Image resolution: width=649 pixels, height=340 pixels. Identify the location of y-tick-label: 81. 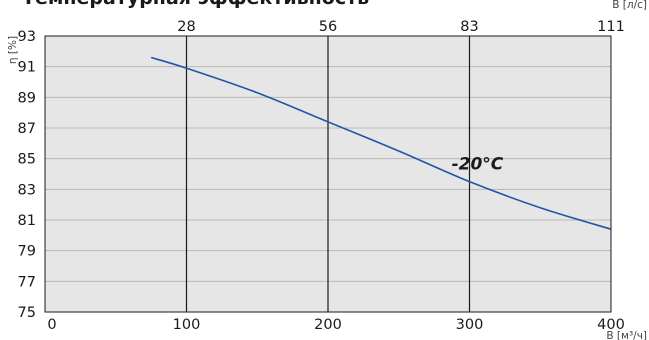
(27, 221).